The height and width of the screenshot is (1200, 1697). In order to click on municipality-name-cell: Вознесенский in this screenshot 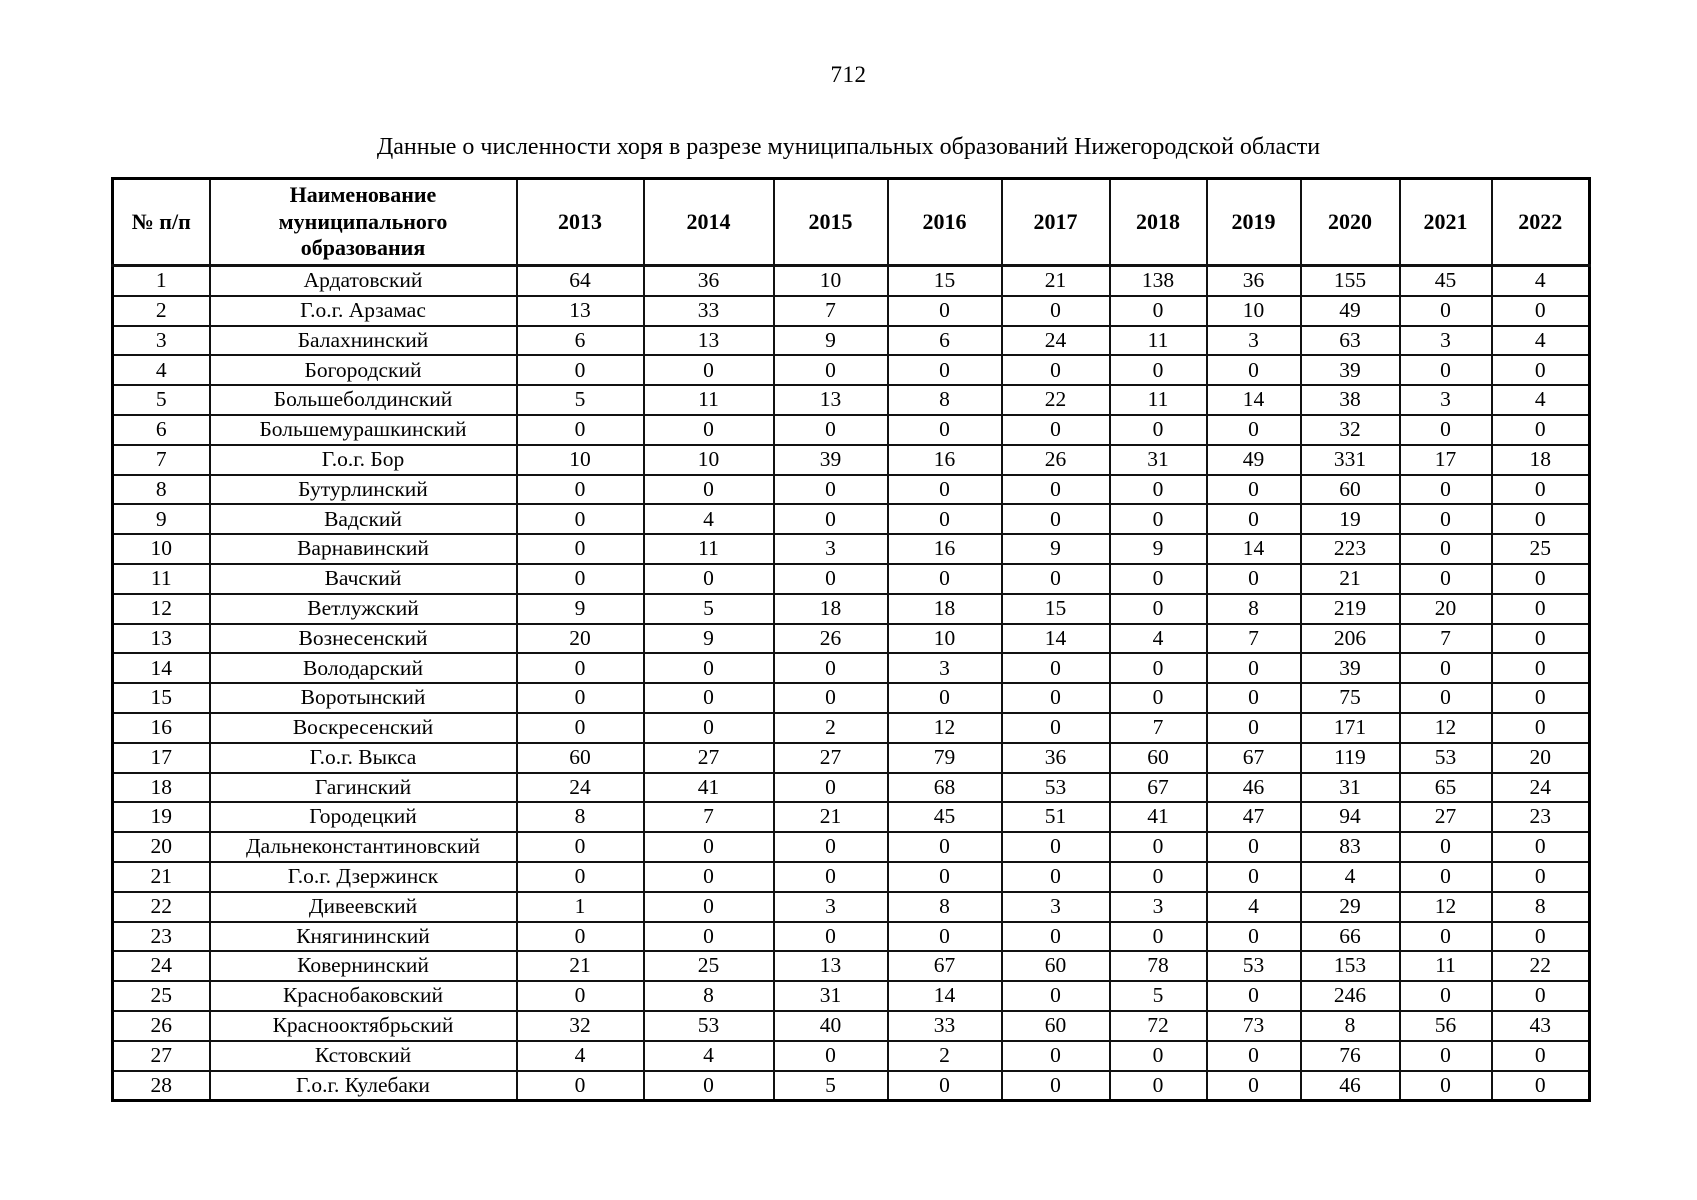, I will do `click(363, 638)`.